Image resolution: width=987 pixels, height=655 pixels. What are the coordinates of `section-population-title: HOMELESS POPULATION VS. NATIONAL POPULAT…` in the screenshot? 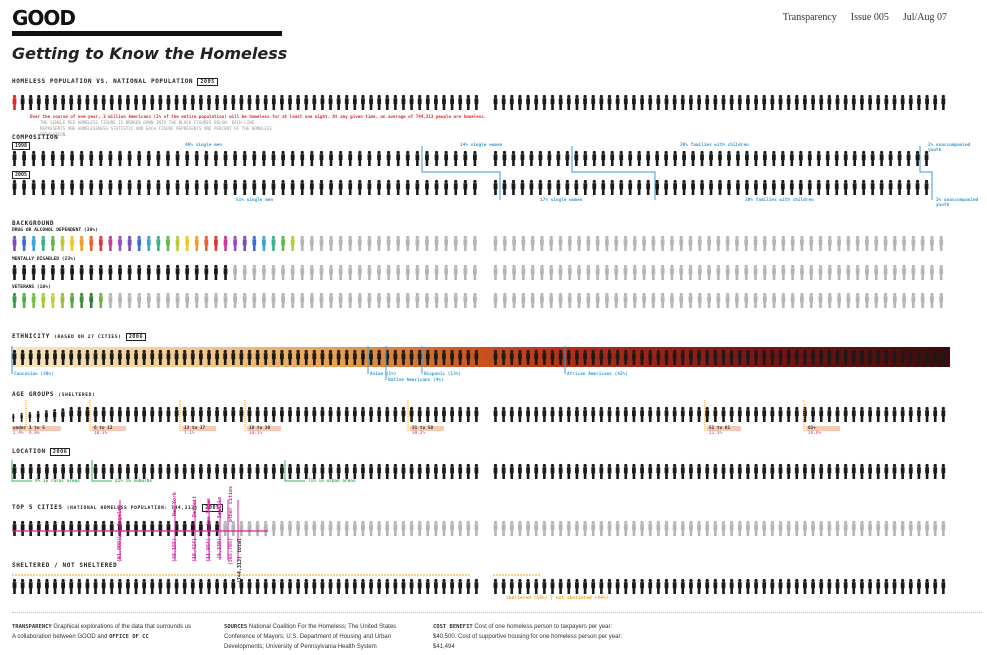 It's located at (115, 82).